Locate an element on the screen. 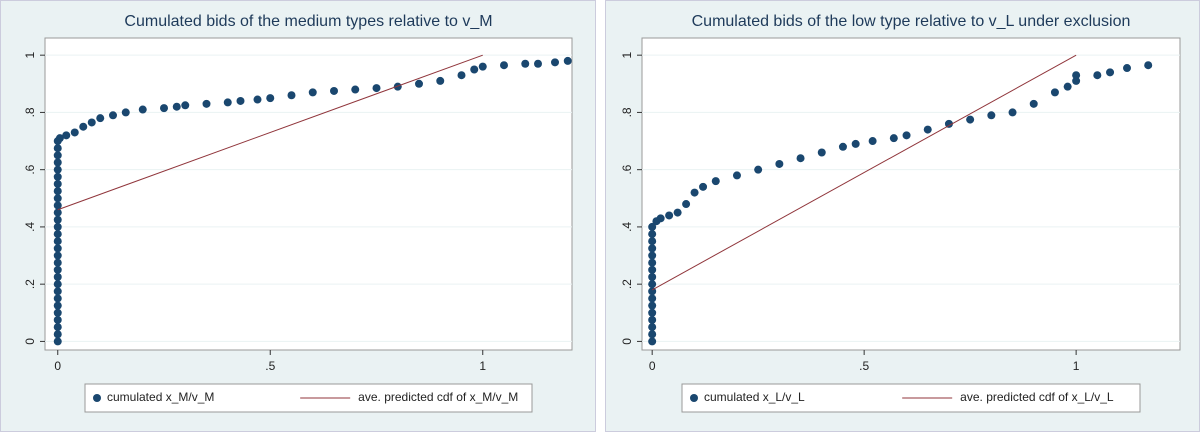 This screenshot has height=437, width=1200. legend-label: cumulated x_L/v_L is located at coordinates (754, 397).